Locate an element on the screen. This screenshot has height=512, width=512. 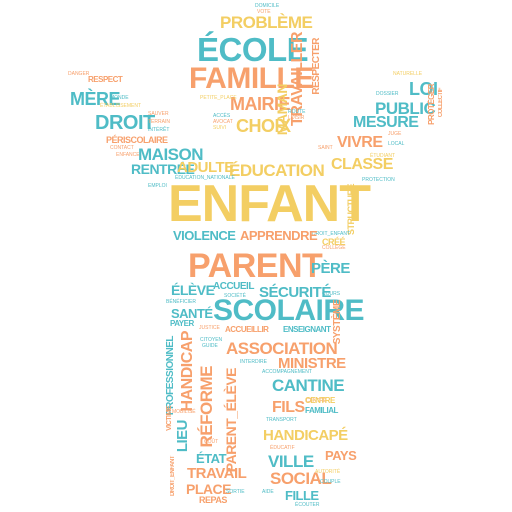
word-societe: SOCIÉTÉ is located at coordinates (235, 296).